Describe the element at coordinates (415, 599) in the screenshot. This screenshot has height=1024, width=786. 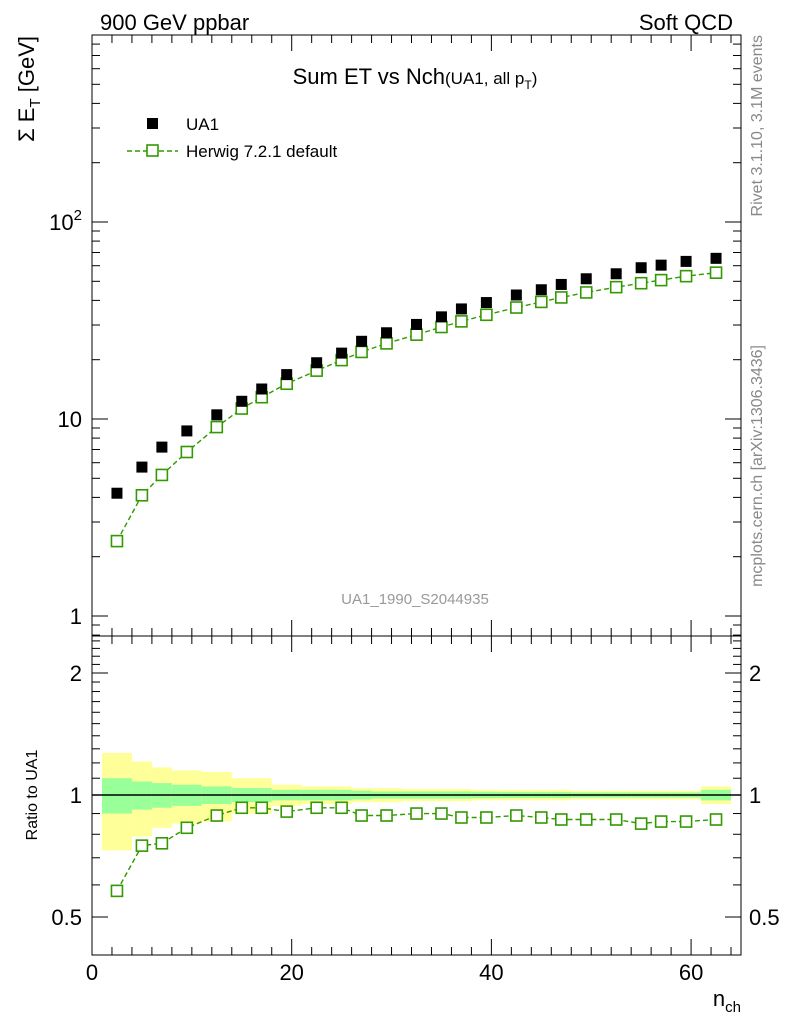
I see `analysis-watermark: UA1_1990_S2044935` at that location.